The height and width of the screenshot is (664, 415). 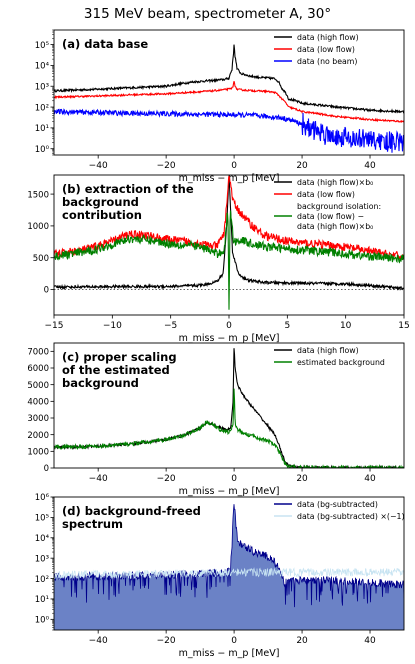 I want to click on panel-label: (a) data base, so click(x=105, y=44).